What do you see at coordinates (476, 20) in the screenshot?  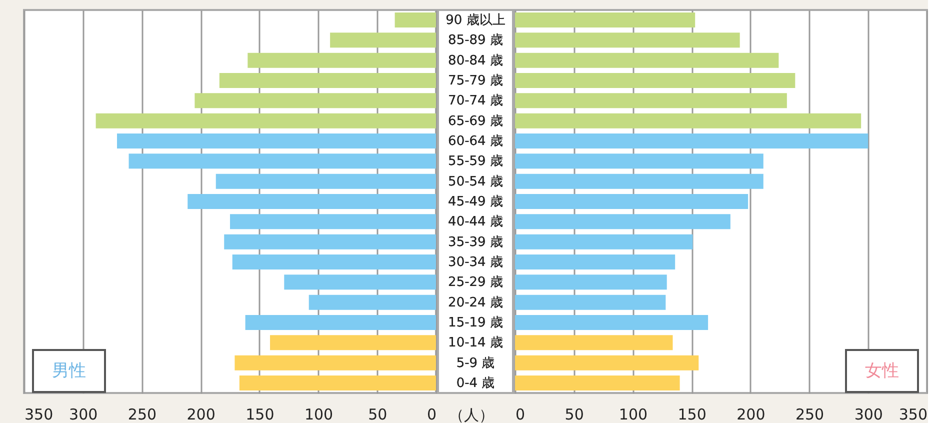 I see `y-tick-label: 90 歳以上` at bounding box center [476, 20].